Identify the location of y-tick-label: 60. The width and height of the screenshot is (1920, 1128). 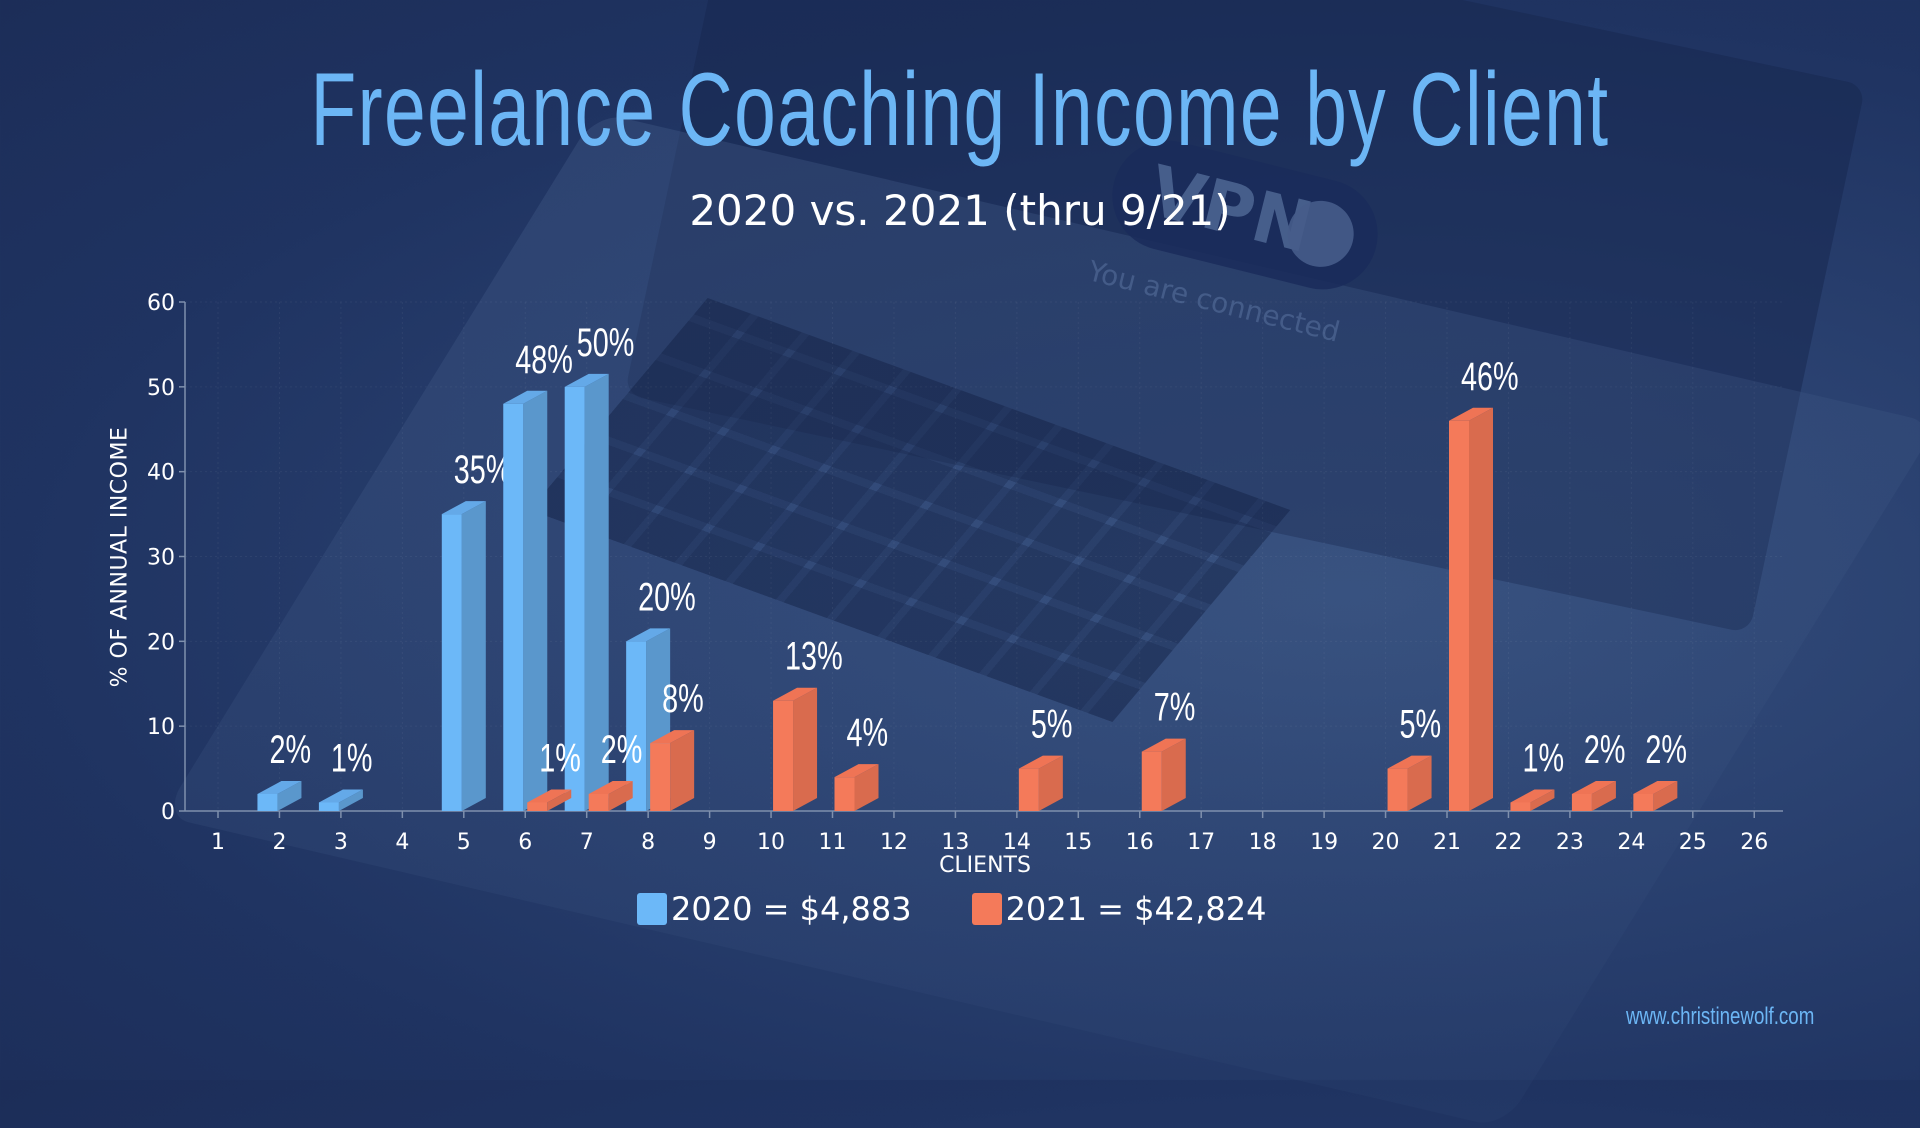
(161, 303).